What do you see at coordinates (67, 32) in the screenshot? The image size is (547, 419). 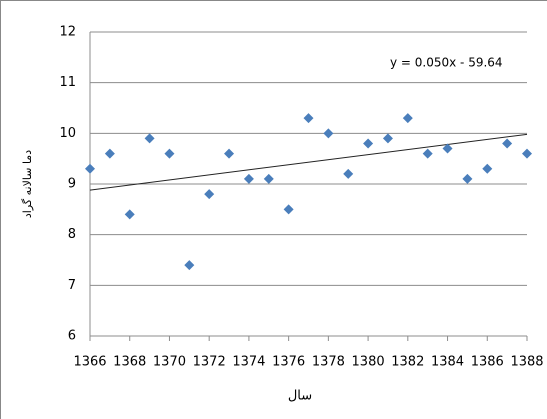 I see `y-tick-label: 12` at bounding box center [67, 32].